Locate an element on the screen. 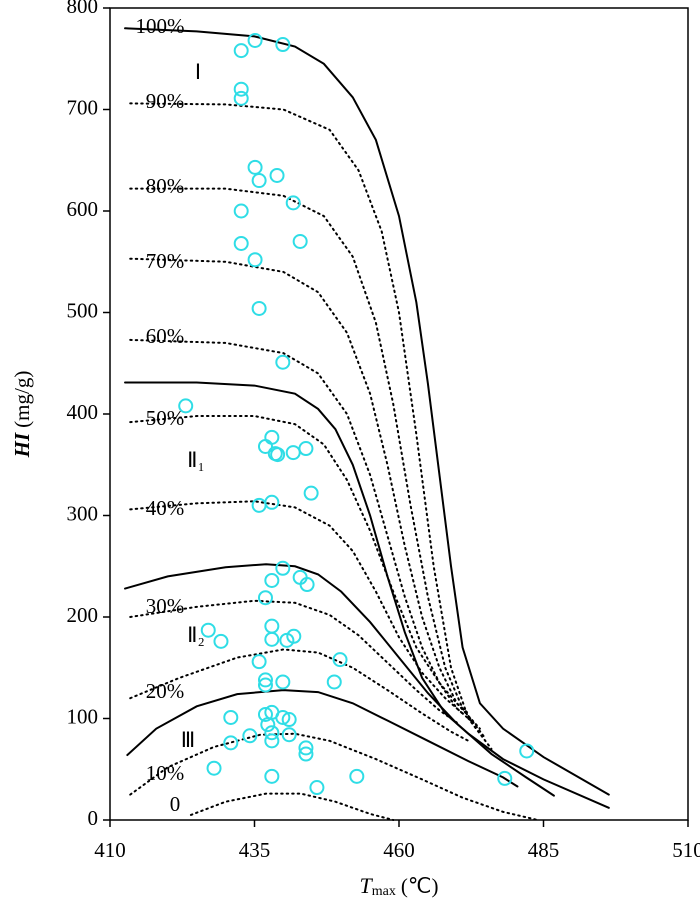 The height and width of the screenshot is (909, 700). y-tick-label: 300 is located at coordinates (83, 513).